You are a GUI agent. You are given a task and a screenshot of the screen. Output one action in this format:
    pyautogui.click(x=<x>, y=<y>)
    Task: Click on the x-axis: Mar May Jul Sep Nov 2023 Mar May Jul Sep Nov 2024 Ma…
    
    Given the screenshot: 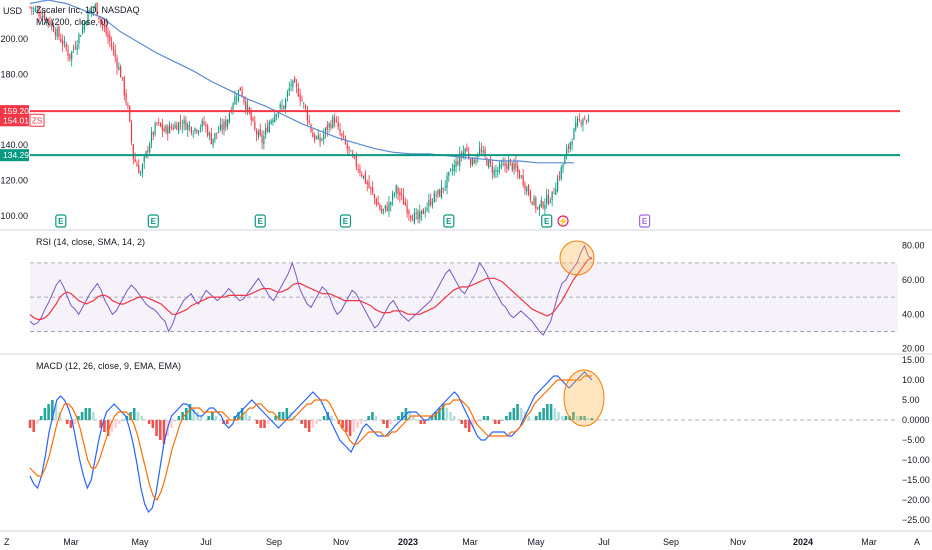 What is the action you would take?
    pyautogui.click(x=466, y=538)
    